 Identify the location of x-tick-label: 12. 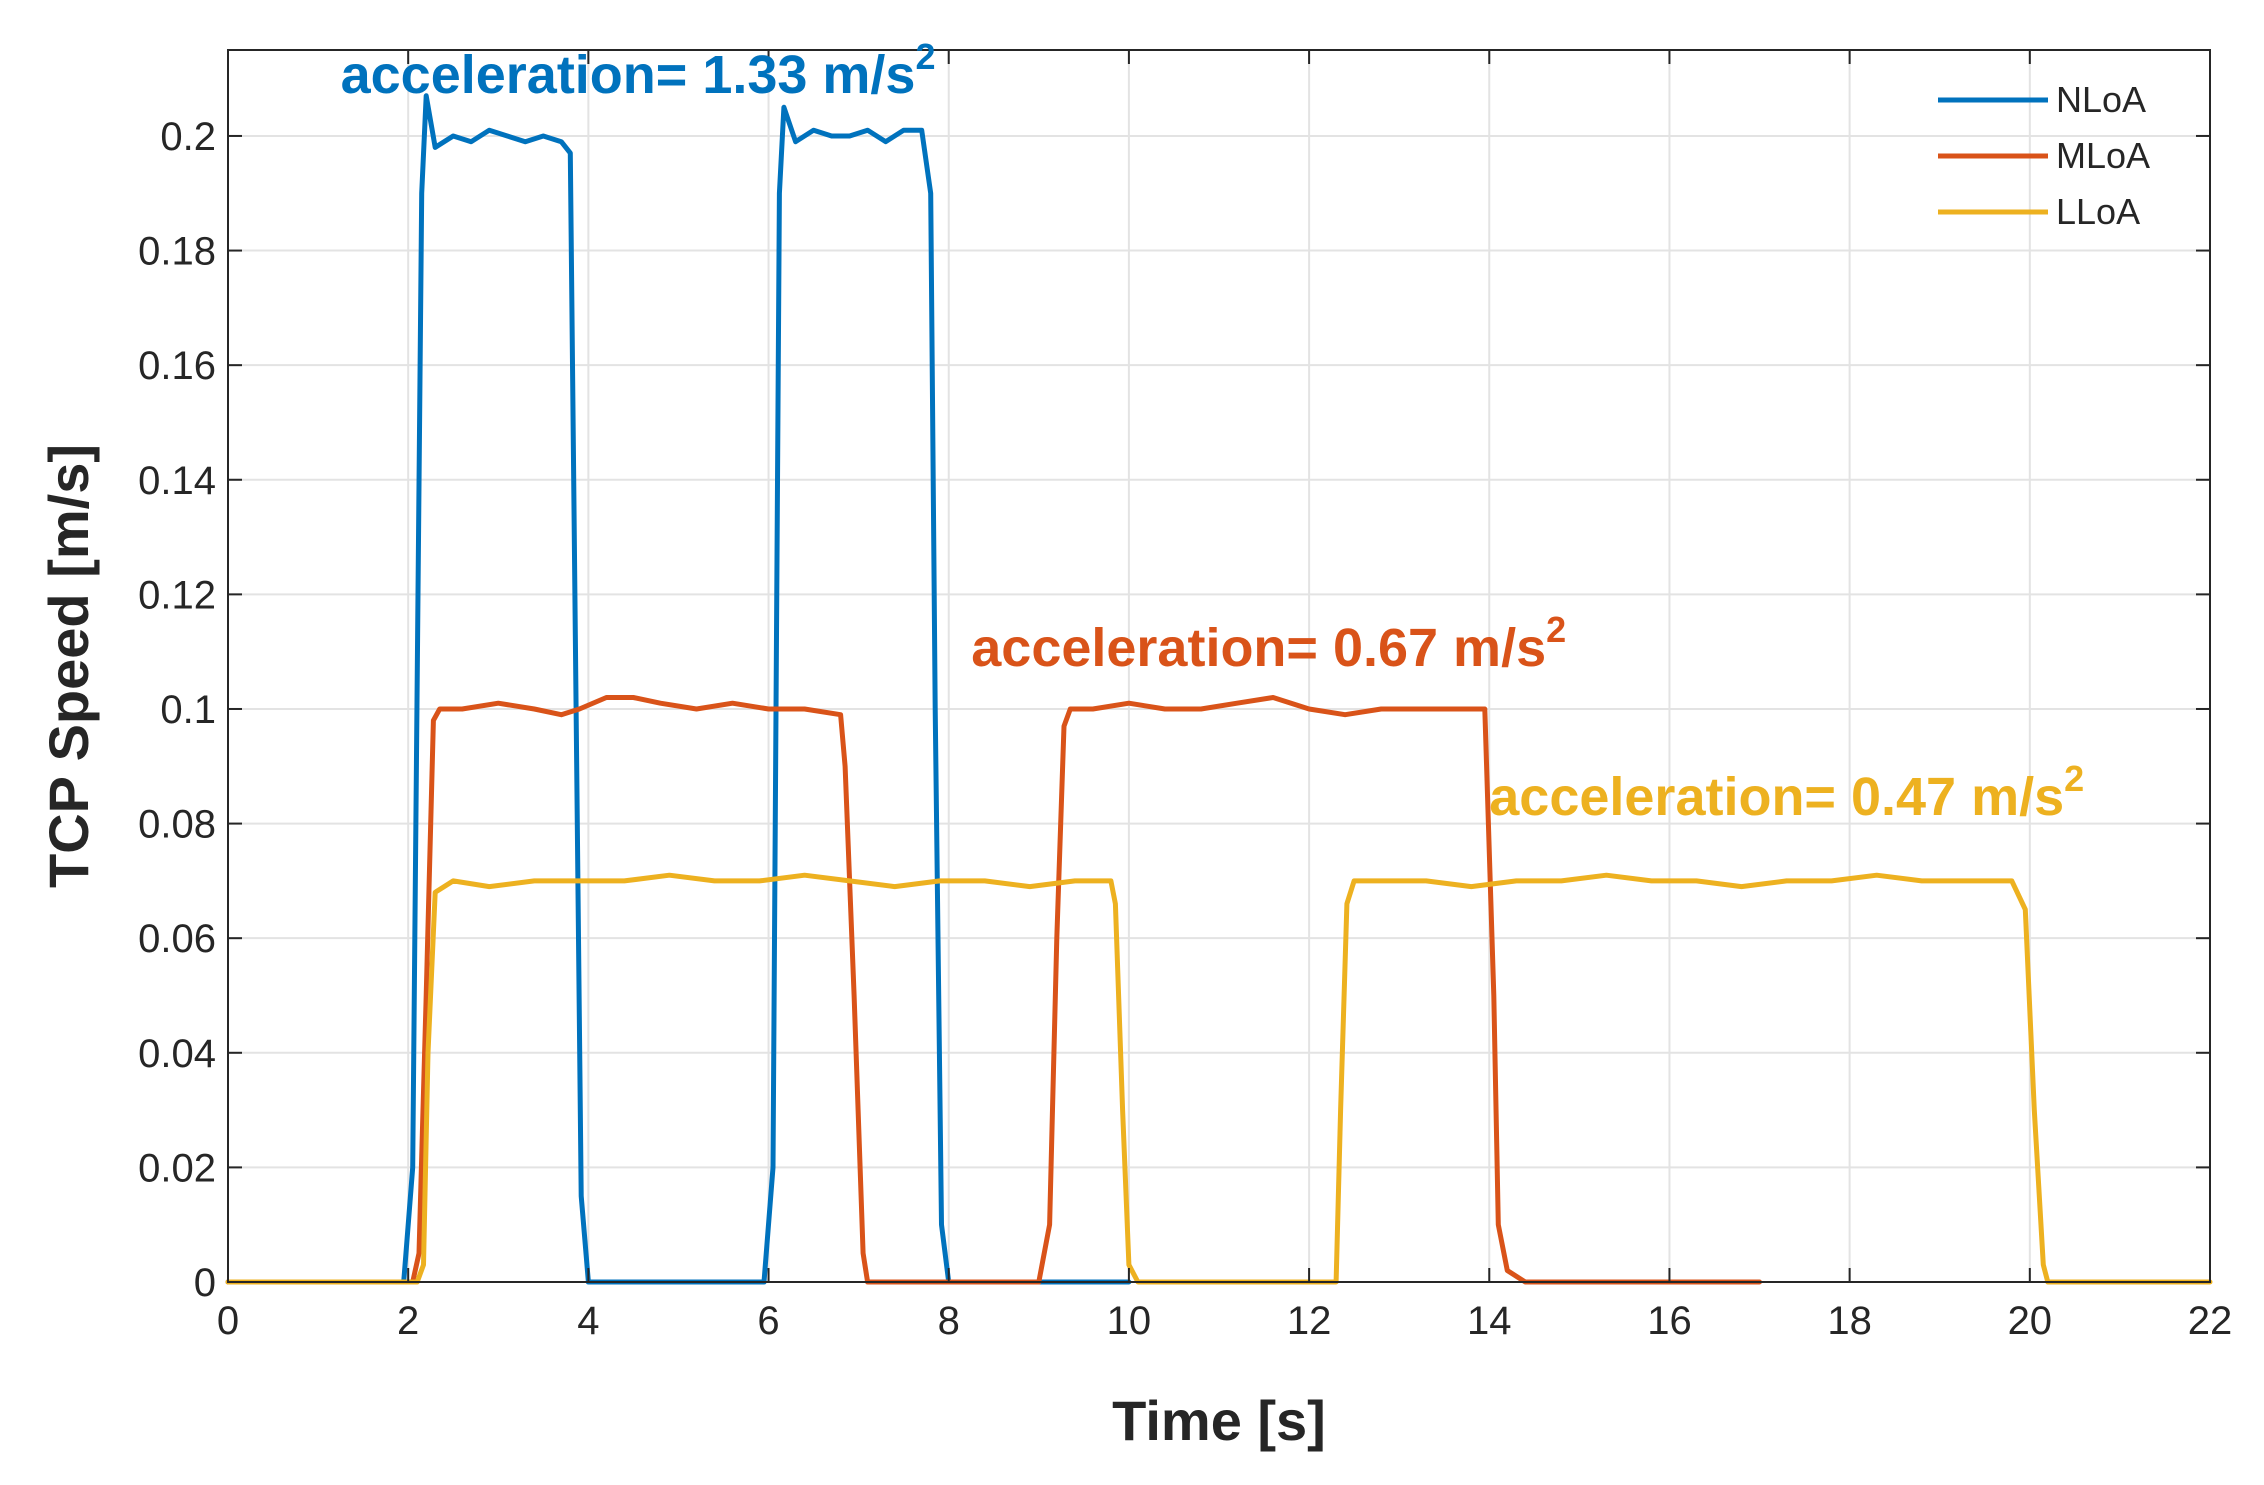
(1309, 1321).